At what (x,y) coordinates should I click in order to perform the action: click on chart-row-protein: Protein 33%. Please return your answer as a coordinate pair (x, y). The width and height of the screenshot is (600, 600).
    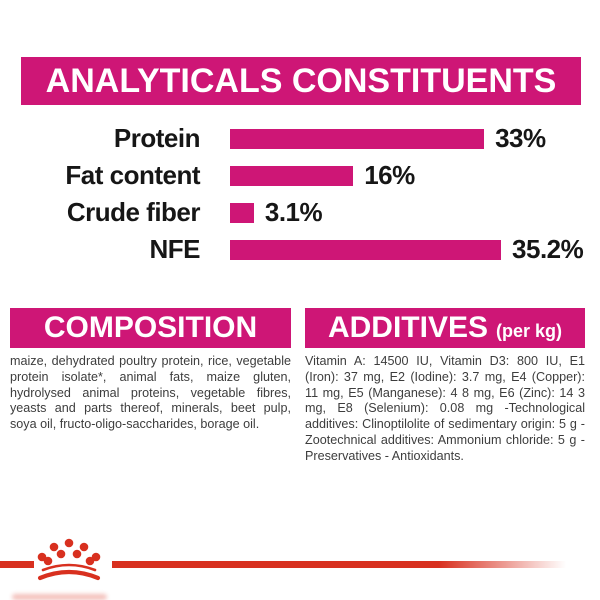
    Looking at the image, I should click on (300, 138).